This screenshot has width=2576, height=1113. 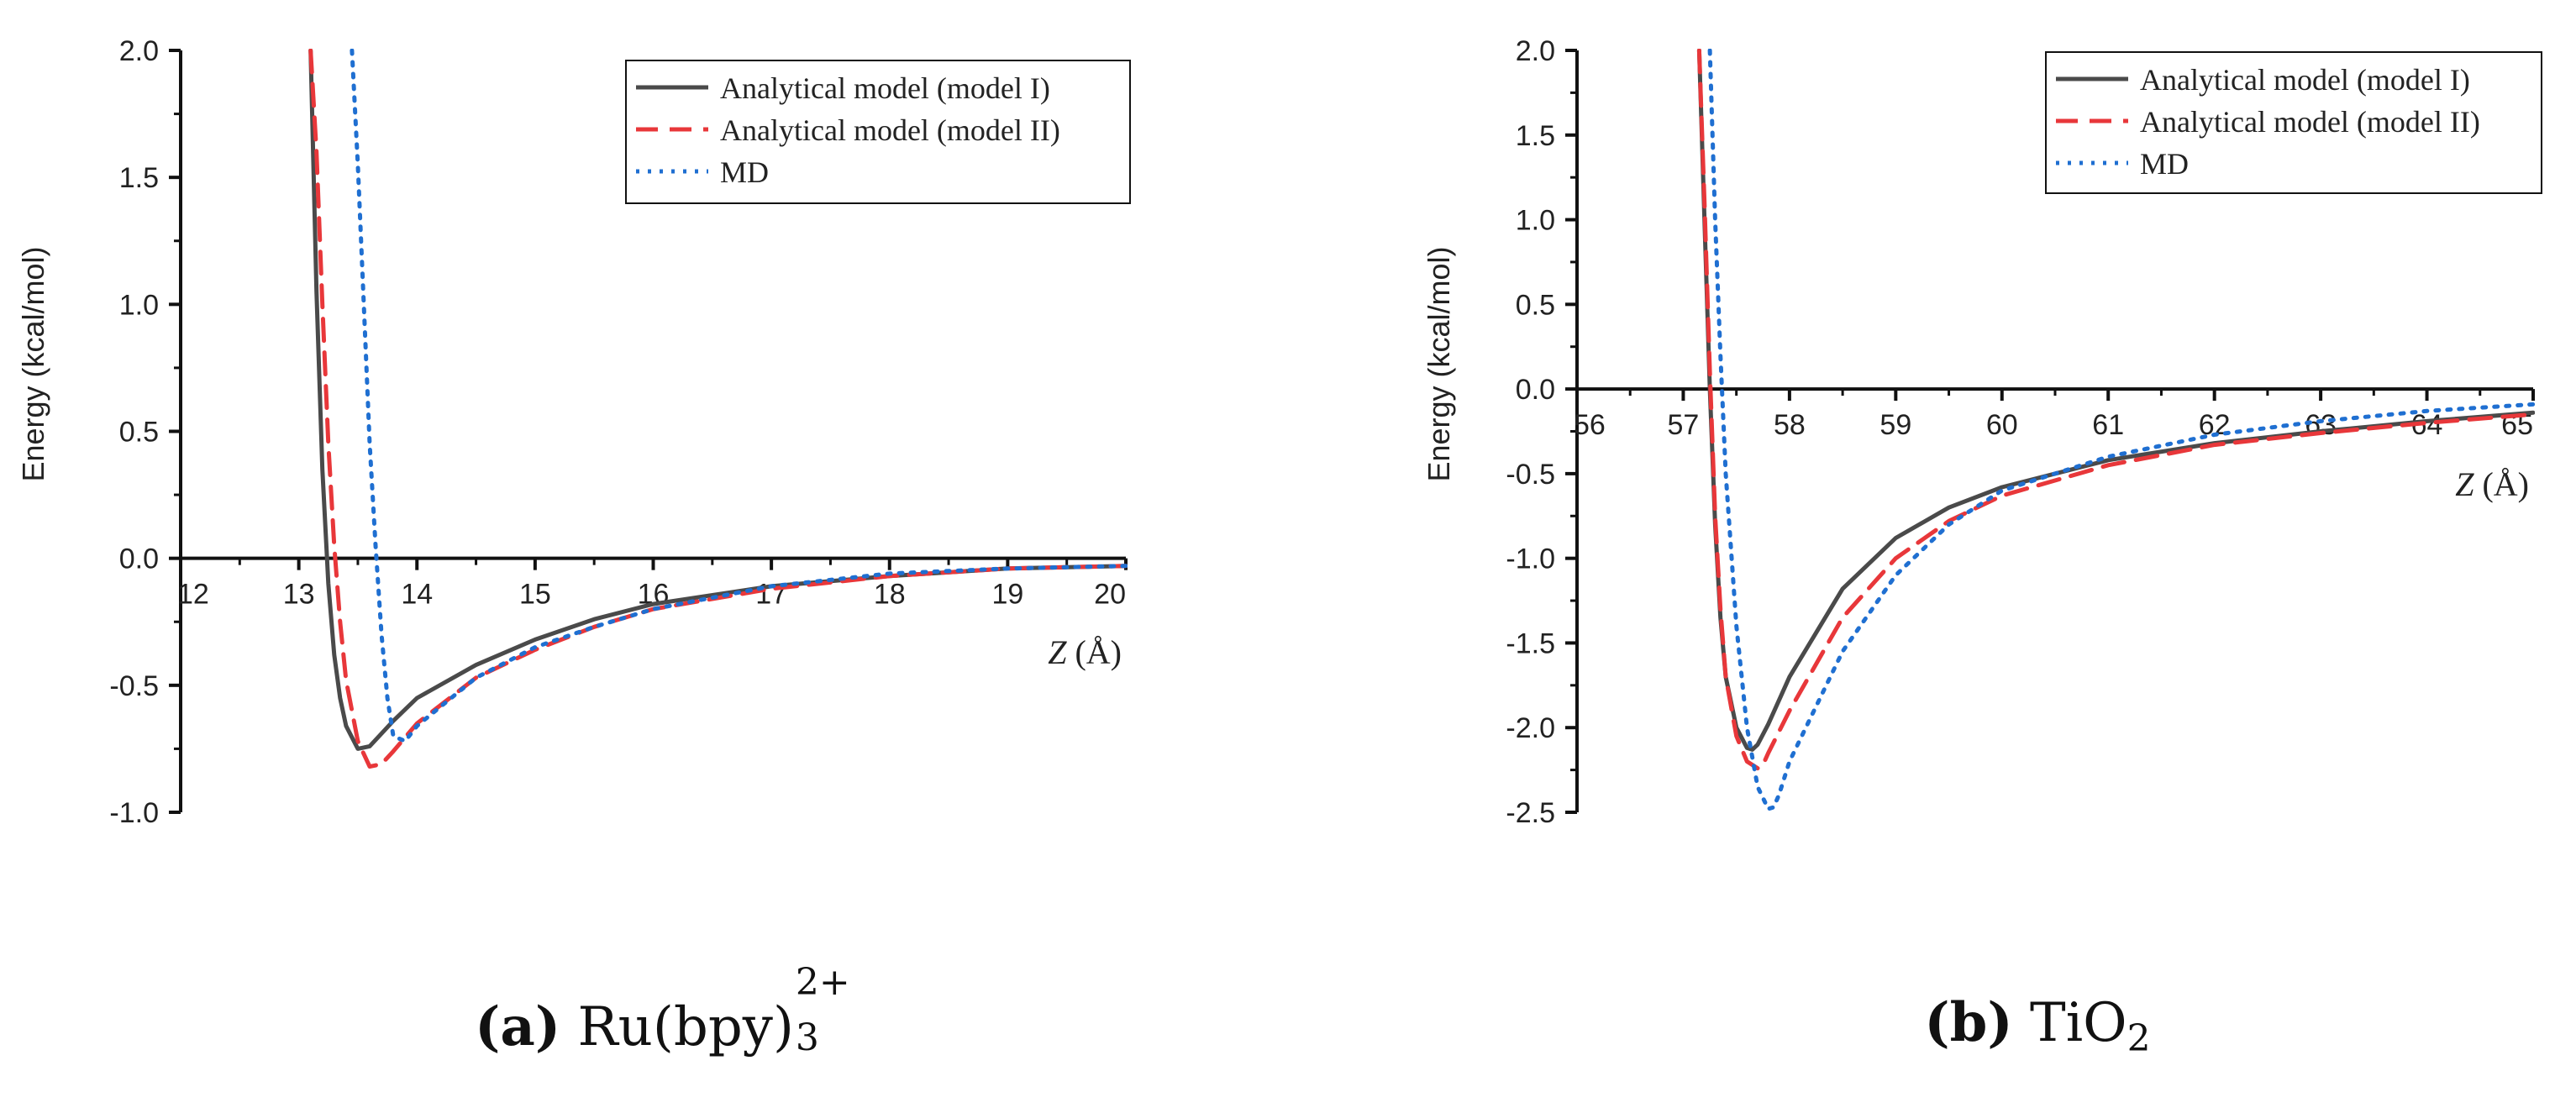 What do you see at coordinates (193, 595) in the screenshot?
I see `x-tick-label: 12` at bounding box center [193, 595].